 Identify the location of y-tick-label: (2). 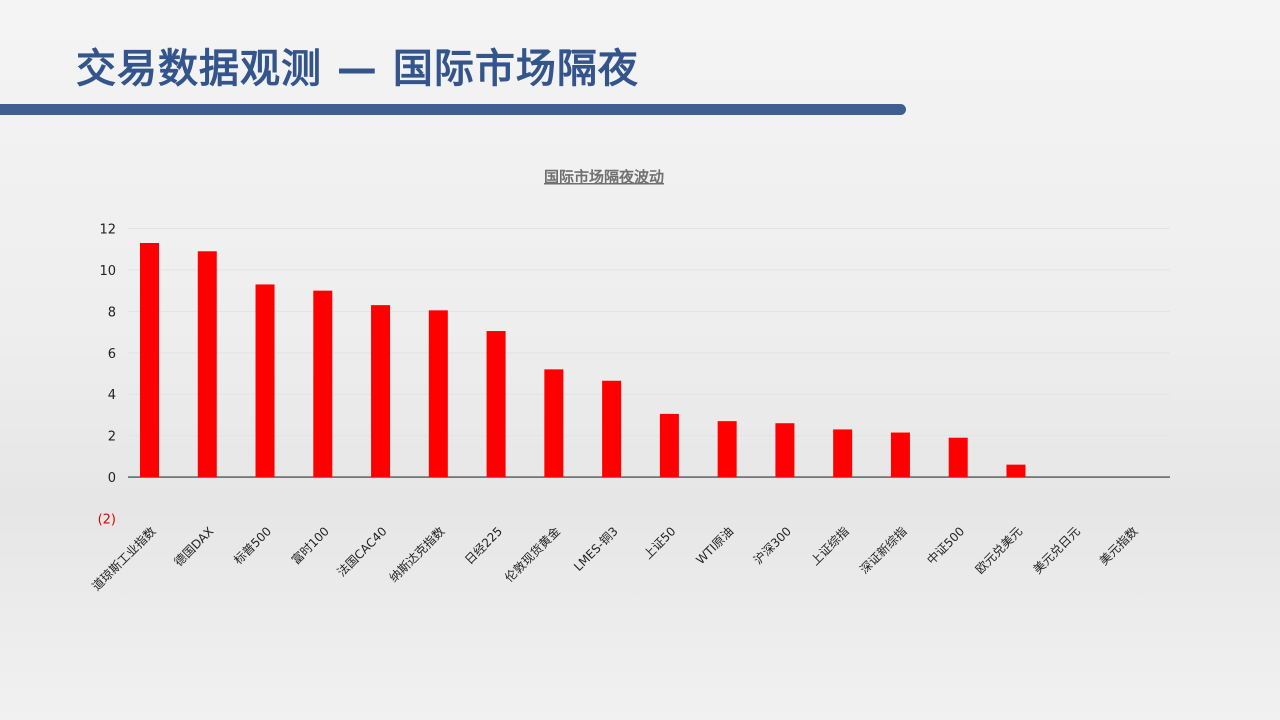
(107, 520).